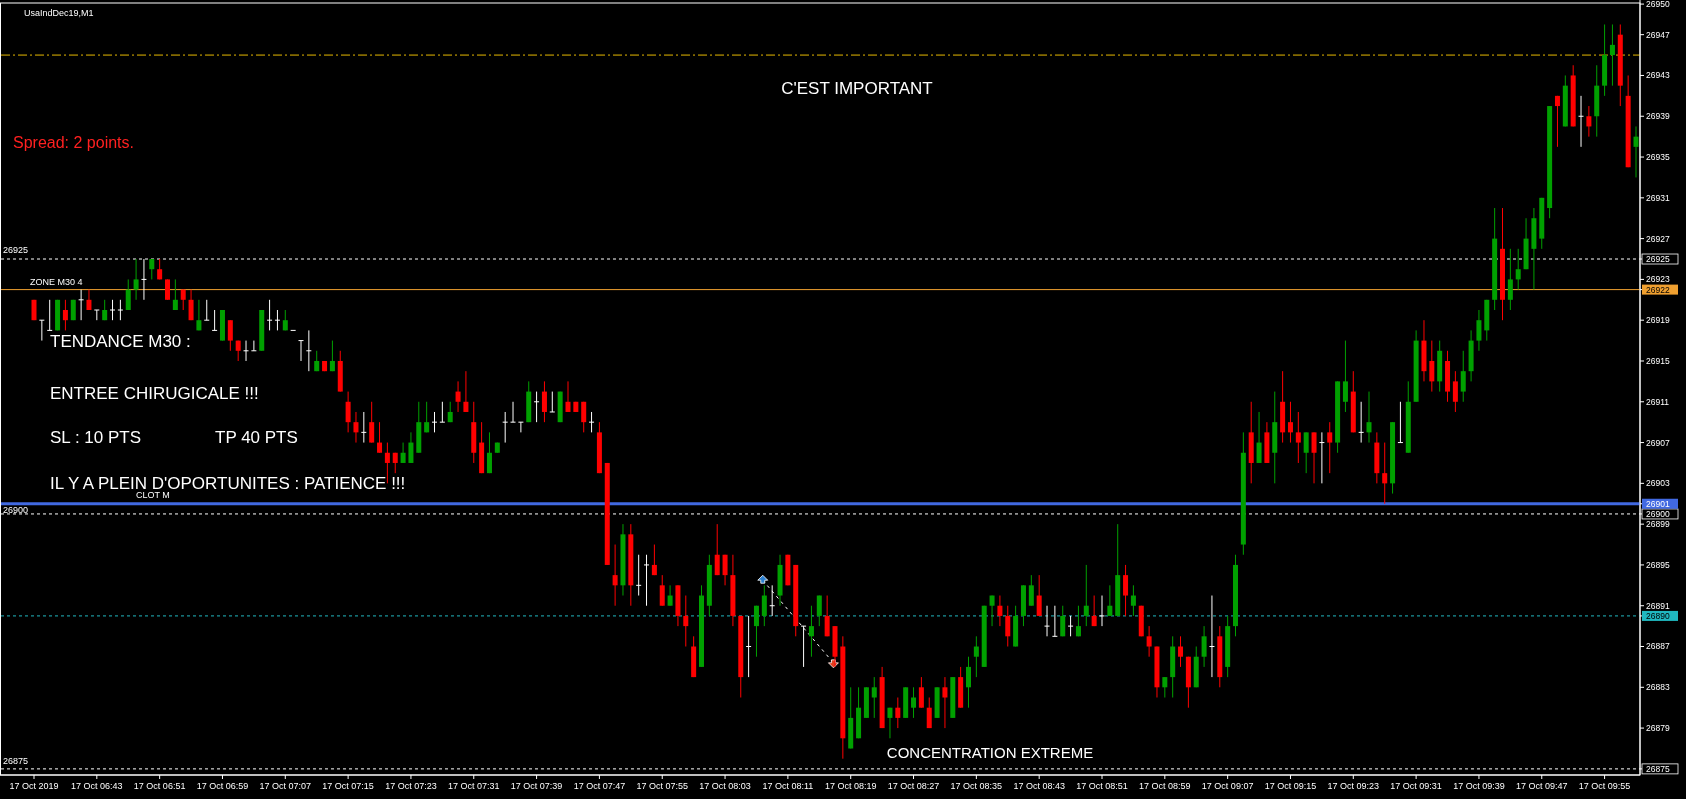  Describe the element at coordinates (97, 786) in the screenshot. I see `x-tick-label: 17 Oct 06:43` at that location.